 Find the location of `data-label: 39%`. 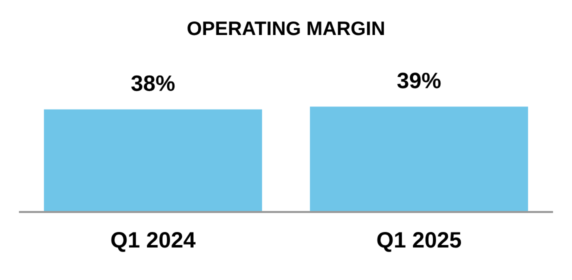

data-label: 39% is located at coordinates (419, 80).